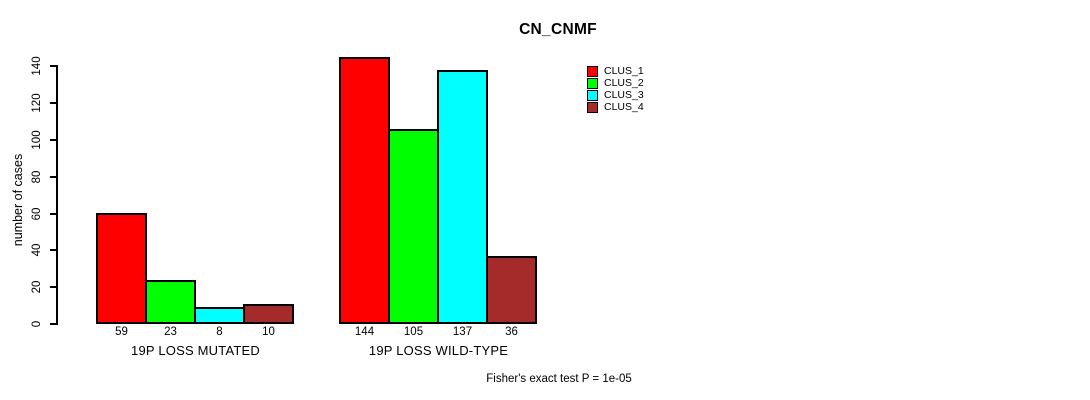 This screenshot has height=400, width=1090. Describe the element at coordinates (624, 95) in the screenshot. I see `legend-item-label: CLUS_3` at that location.